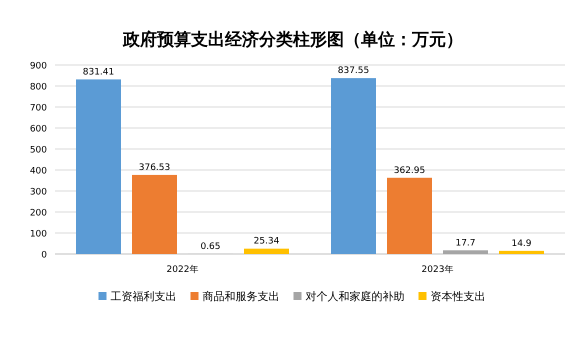 The width and height of the screenshot is (586, 350). Describe the element at coordinates (39, 235) in the screenshot. I see `y-tick-label: 100` at that location.